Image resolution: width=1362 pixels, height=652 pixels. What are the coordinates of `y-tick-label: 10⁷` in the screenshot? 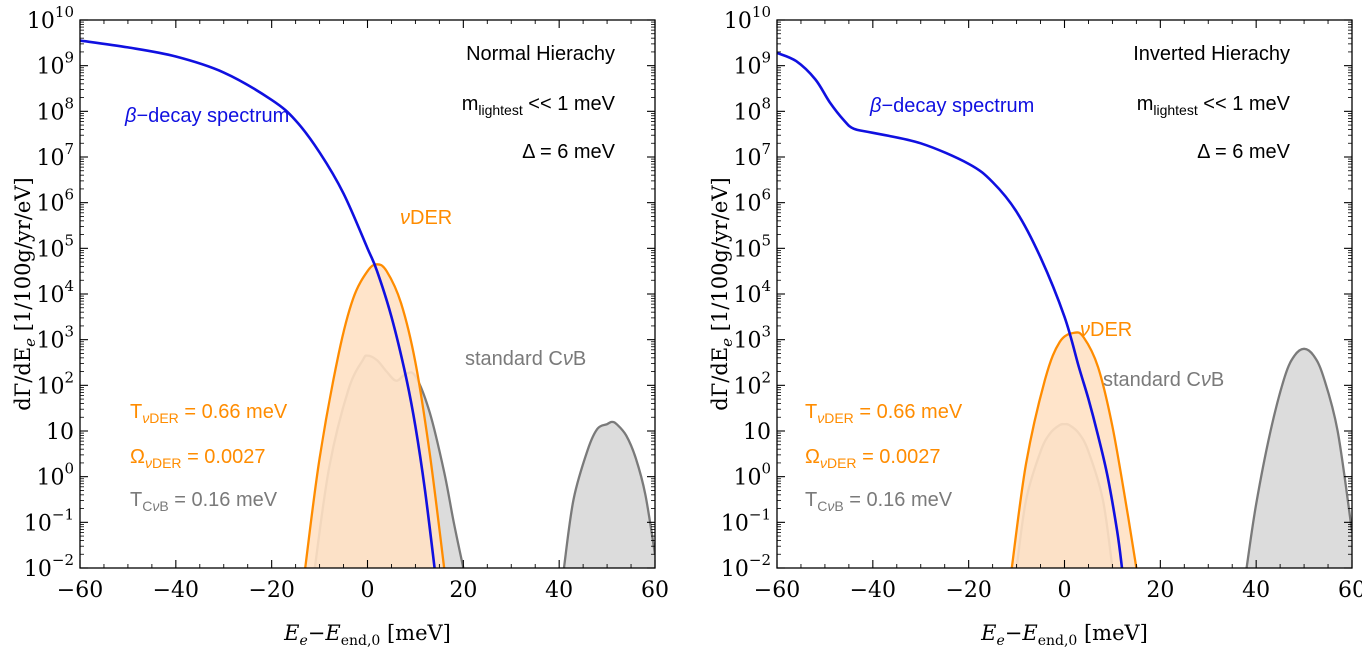 It's located at (55, 155).